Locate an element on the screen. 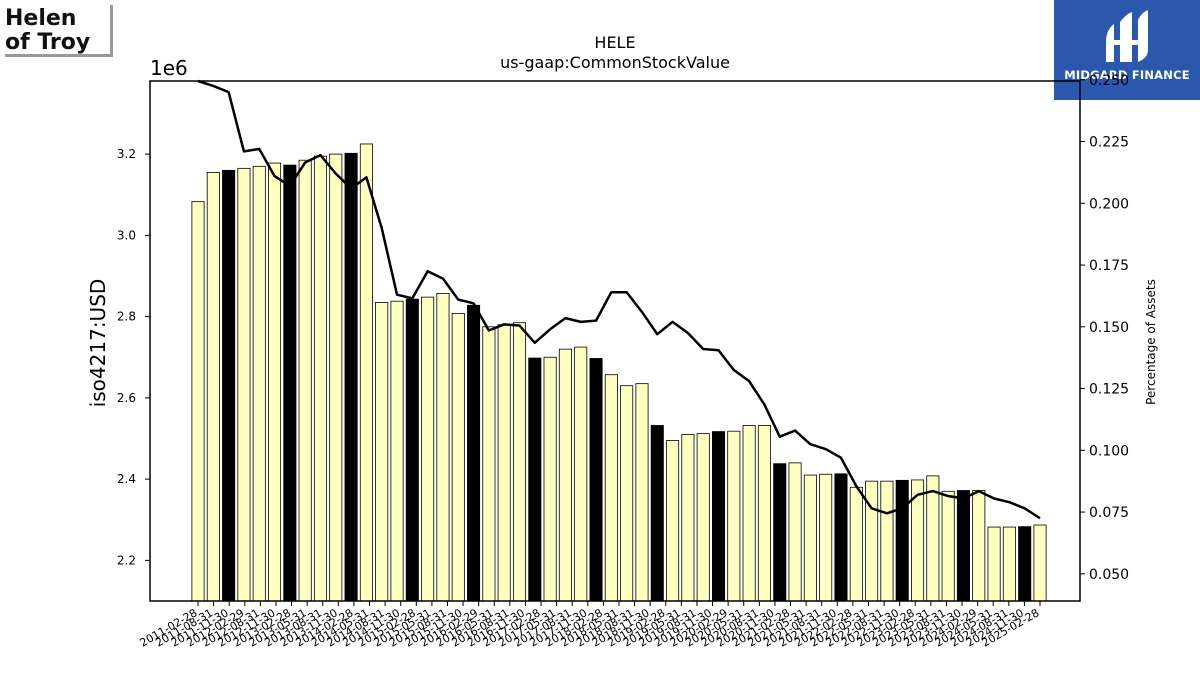 The height and width of the screenshot is (675, 1200). y2-axis-label: Percentage of Assets is located at coordinates (1151, 342).